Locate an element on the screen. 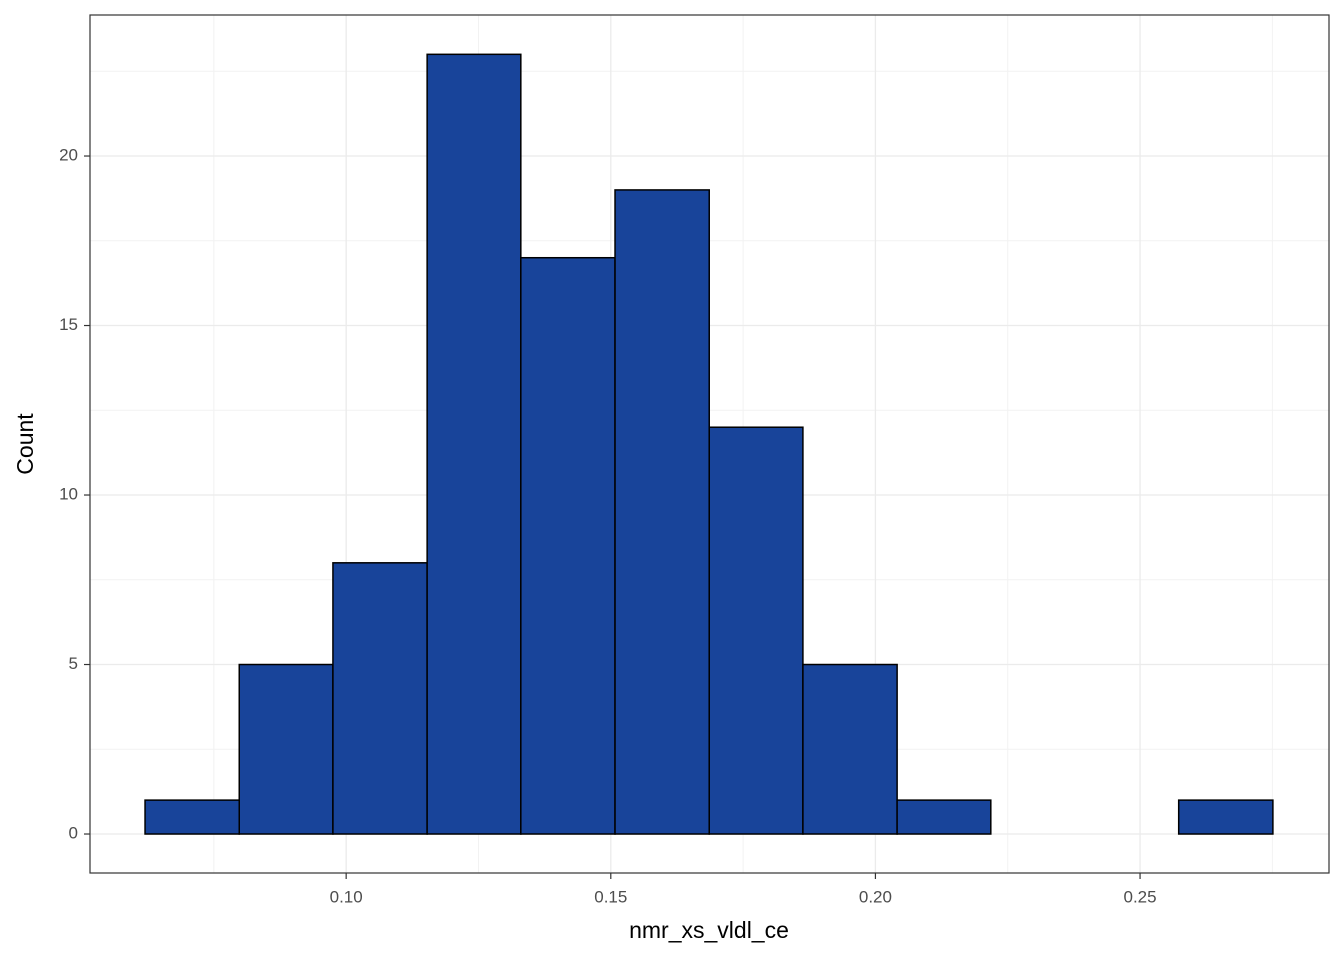 This screenshot has width=1344, height=960. x-tick-label: 0.15 is located at coordinates (610, 896).